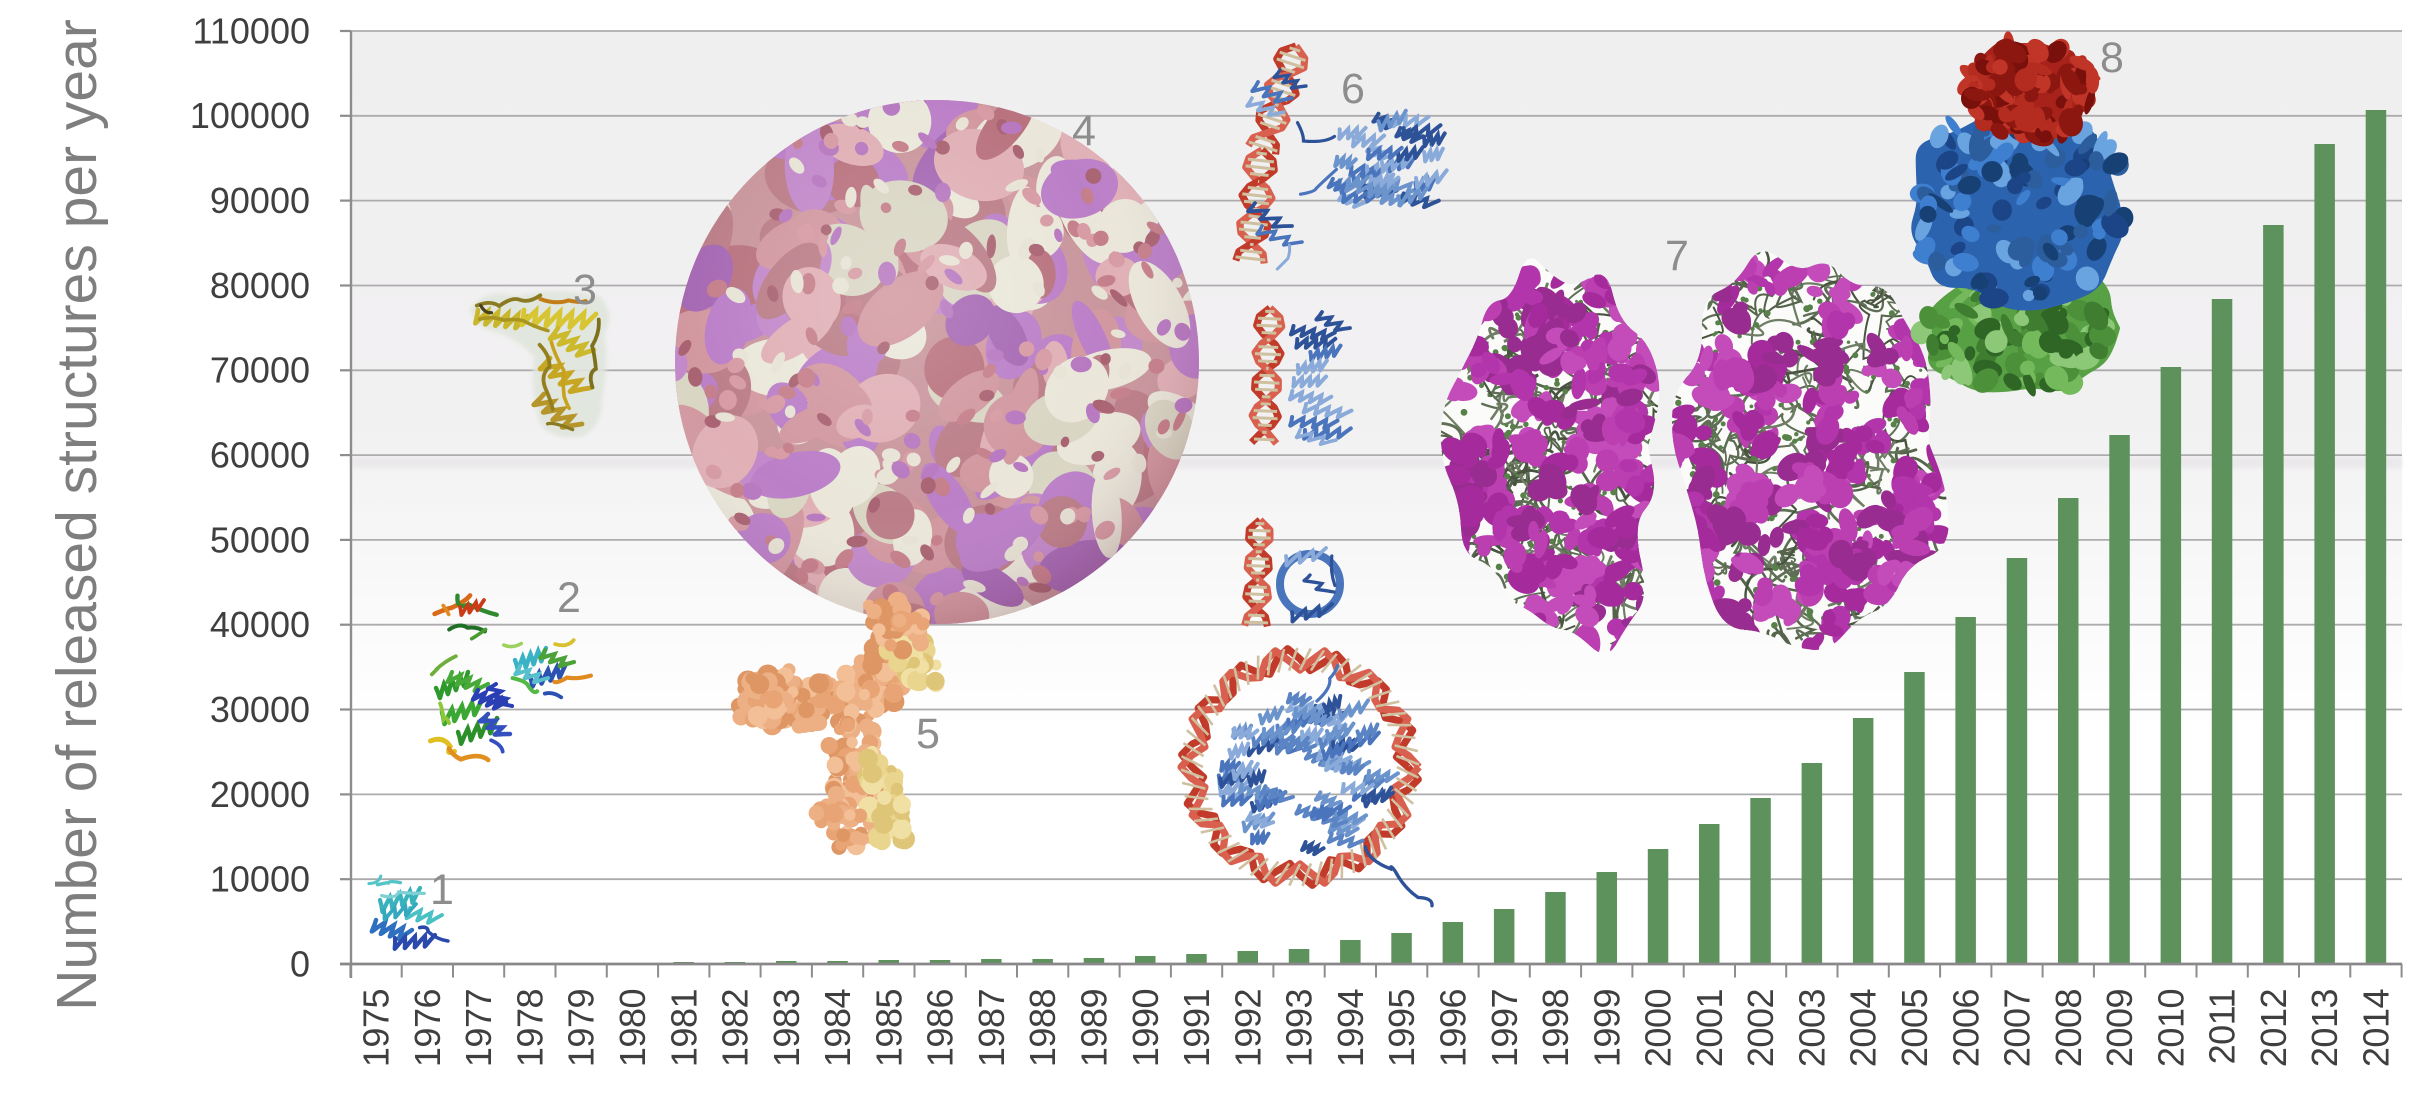 The width and height of the screenshot is (2432, 1108). What do you see at coordinates (260, 200) in the screenshot?
I see `svg-text: 90000` at bounding box center [260, 200].